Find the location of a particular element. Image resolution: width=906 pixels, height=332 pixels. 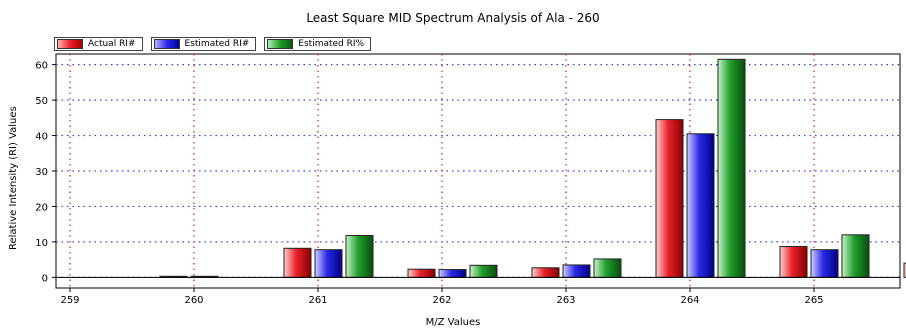

x-tick-label: 259 is located at coordinates (69, 300).